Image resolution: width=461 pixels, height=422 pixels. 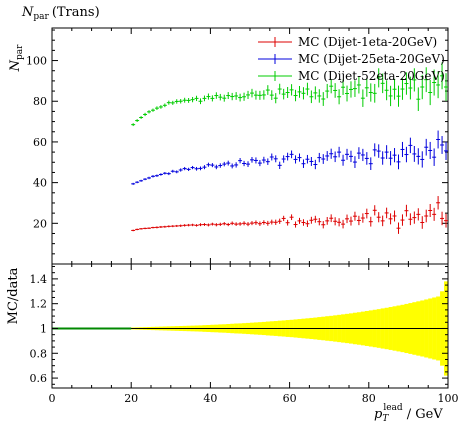 What do you see at coordinates (43, 328) in the screenshot?
I see `ratio-y-tick-label: 1` at bounding box center [43, 328].